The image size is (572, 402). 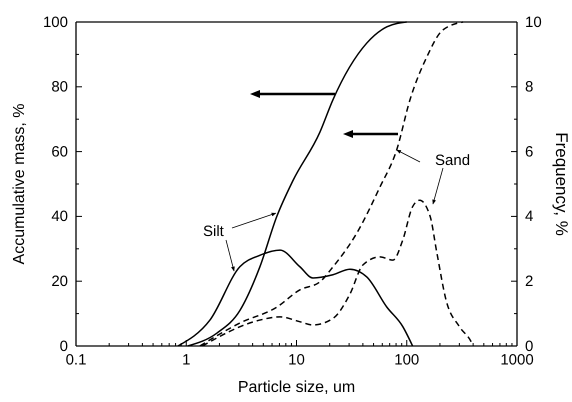 What do you see at coordinates (76, 360) in the screenshot?
I see `x-tick-label: 0.1` at bounding box center [76, 360].